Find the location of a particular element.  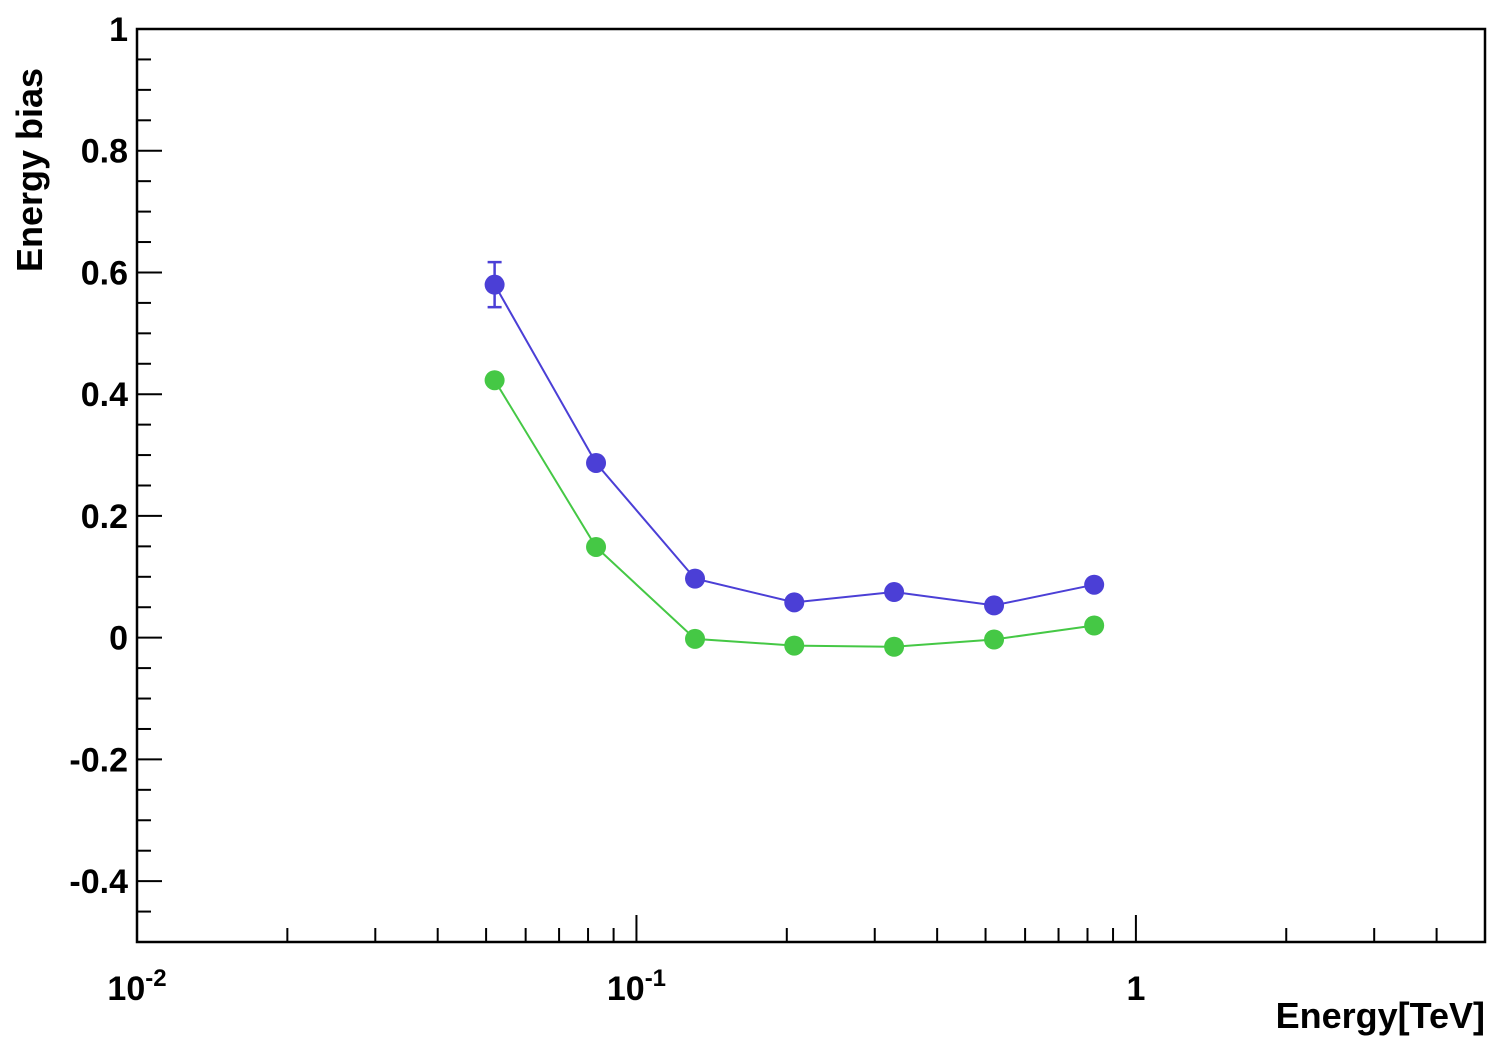

y-tick-label: 0.8 is located at coordinates (104, 152).